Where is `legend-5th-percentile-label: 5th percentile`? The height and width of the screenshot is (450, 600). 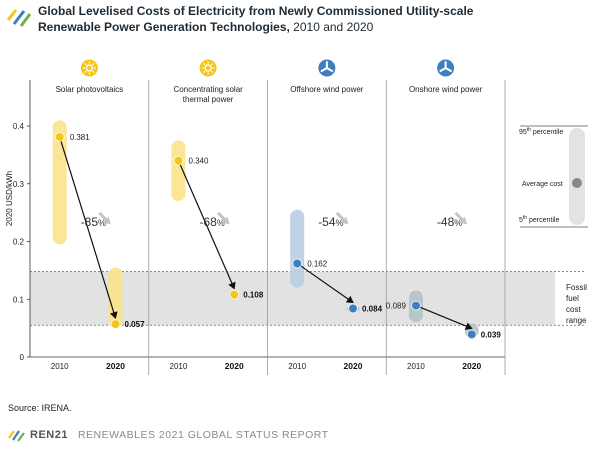
legend-5th-percentile-label: 5th percentile is located at coordinates (539, 219).